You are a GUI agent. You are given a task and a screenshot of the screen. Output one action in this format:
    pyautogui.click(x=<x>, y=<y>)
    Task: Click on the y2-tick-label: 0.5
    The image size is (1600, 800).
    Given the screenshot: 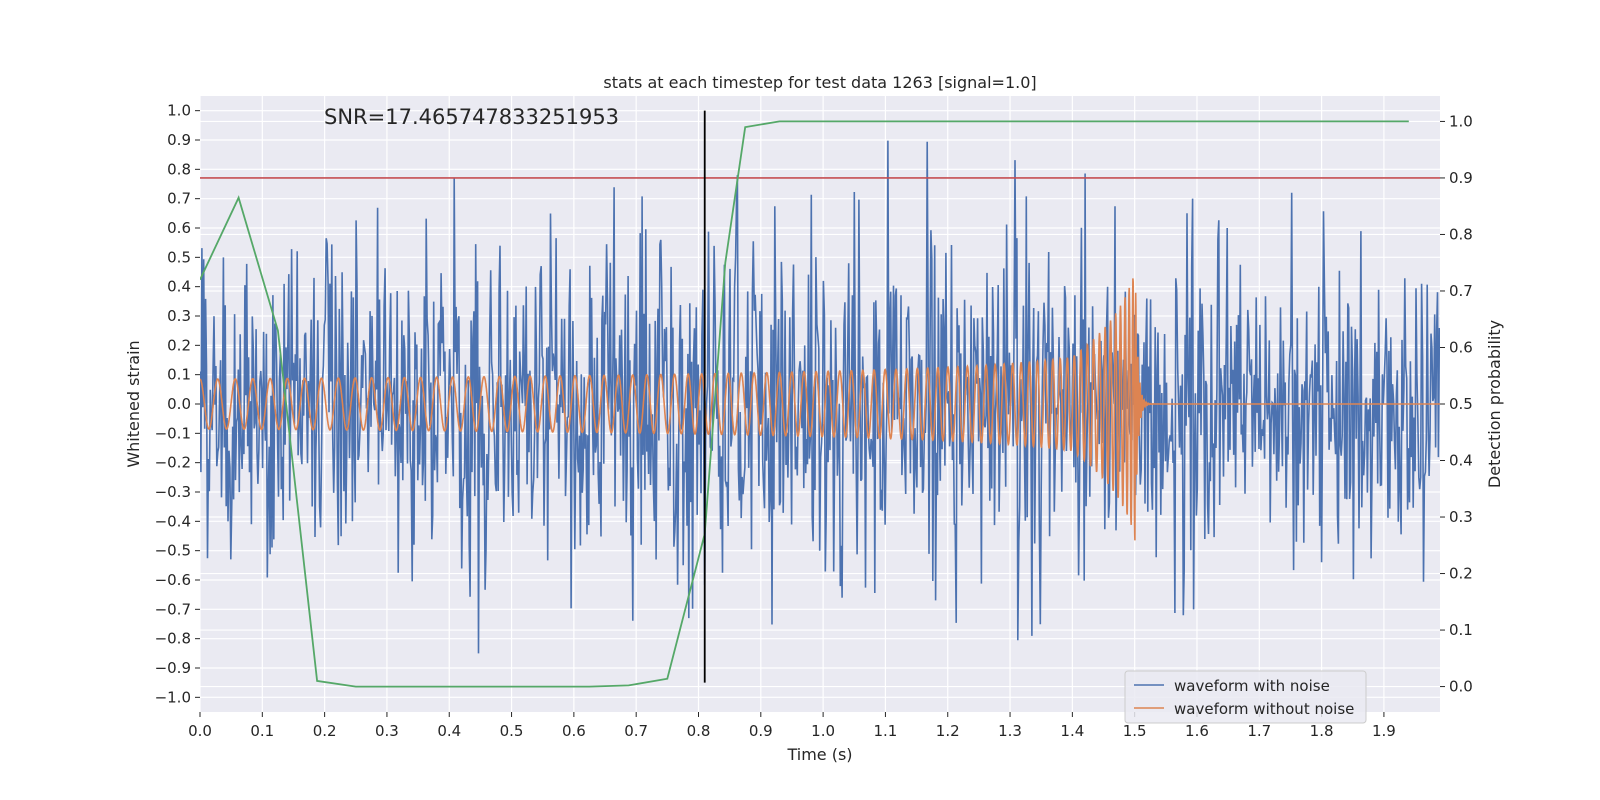 What is the action you would take?
    pyautogui.click(x=1461, y=404)
    